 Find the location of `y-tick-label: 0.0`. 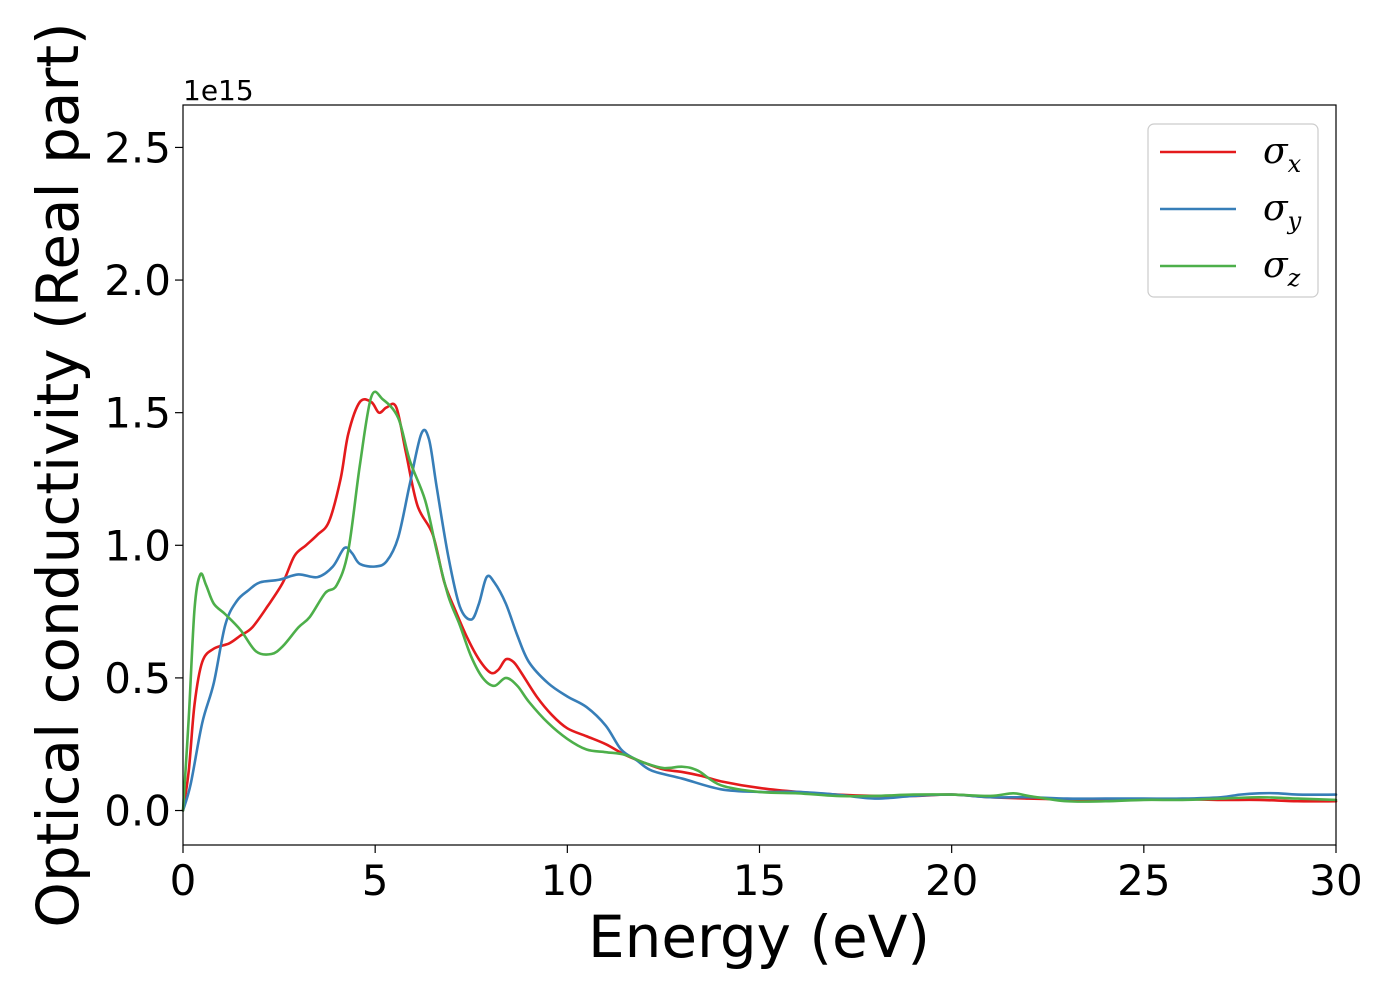

y-tick-label: 0.0 is located at coordinates (137, 811).